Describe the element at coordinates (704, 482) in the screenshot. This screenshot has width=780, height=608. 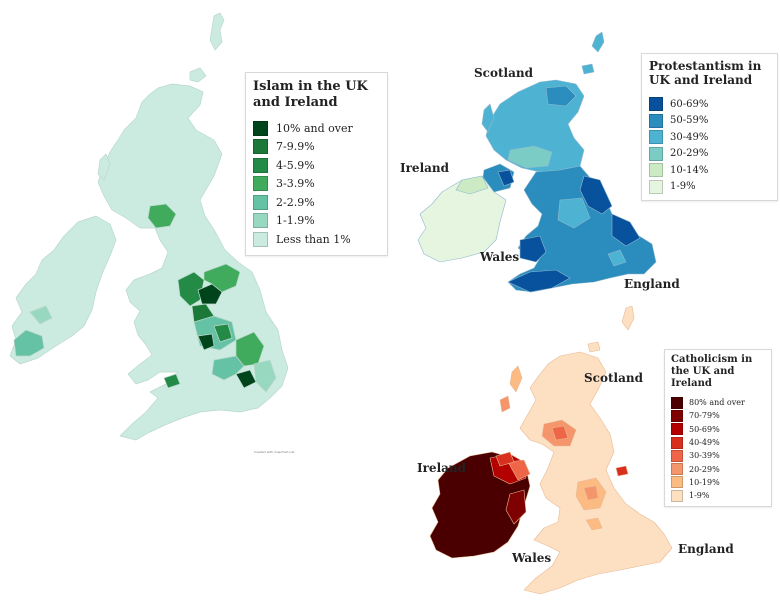
I see `cath-legend-label: 10-19%` at that location.